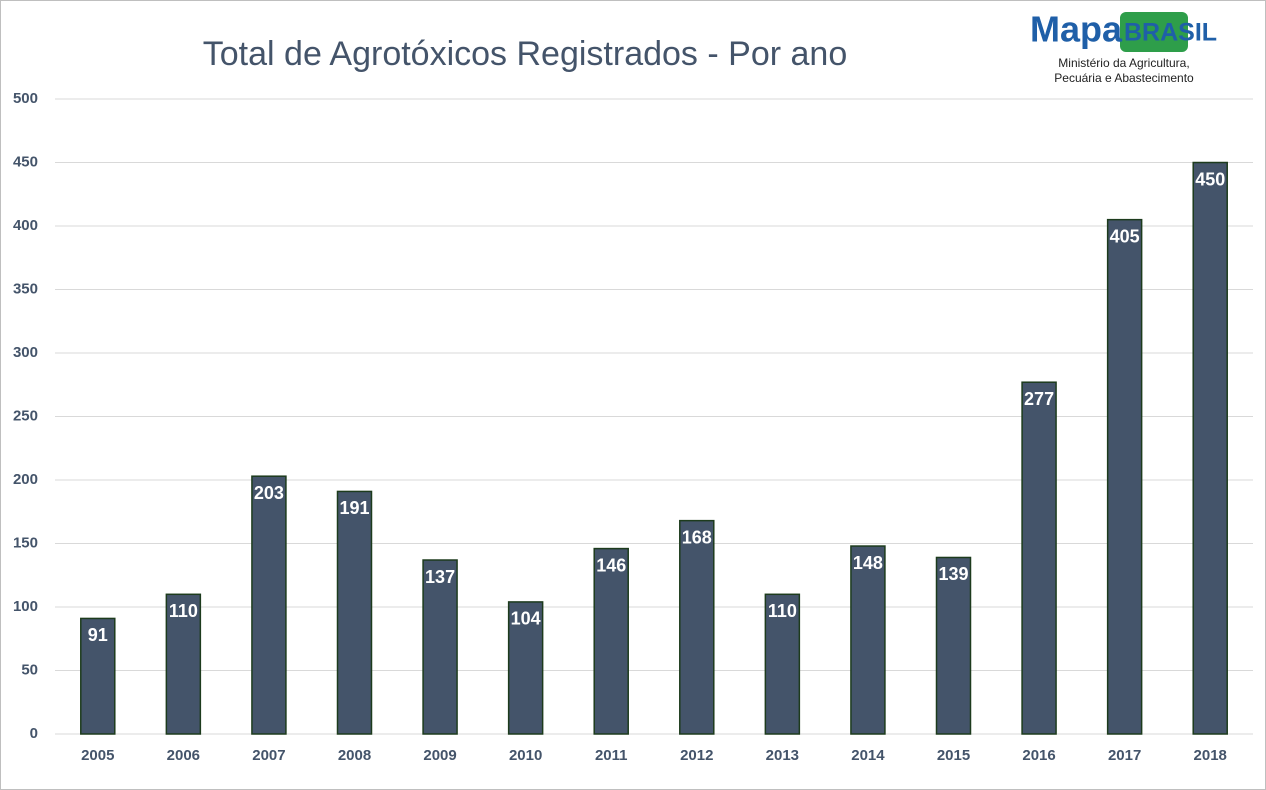  I want to click on x-tick-label: 2012, so click(696, 755).